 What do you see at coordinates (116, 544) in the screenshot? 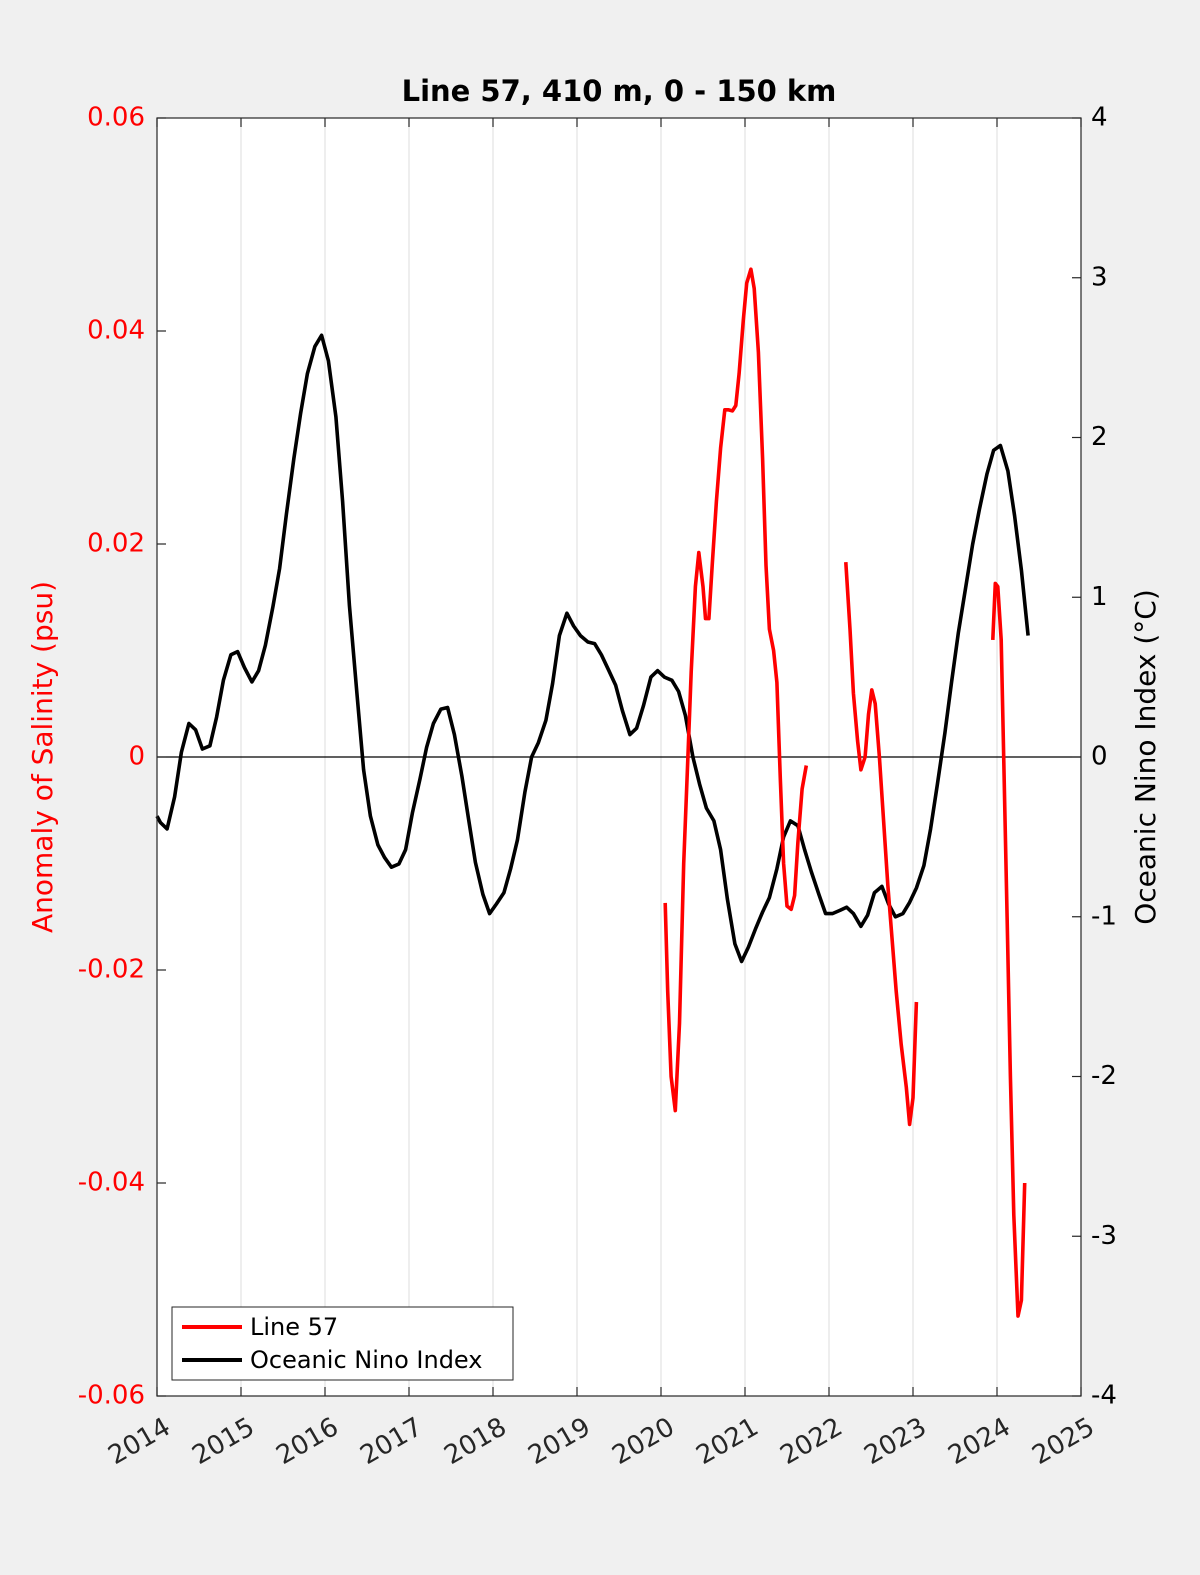
I see `left-y-tick-label: 0.02` at bounding box center [116, 544].